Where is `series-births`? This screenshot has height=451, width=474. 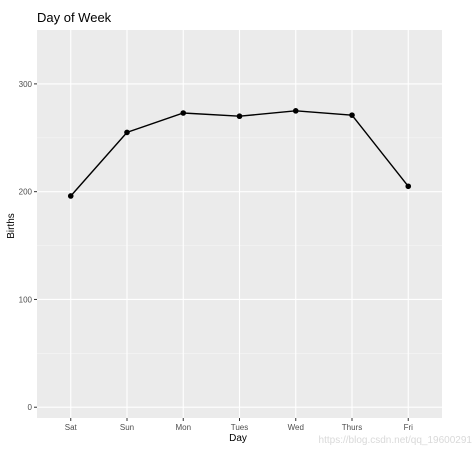 series-births is located at coordinates (239, 153).